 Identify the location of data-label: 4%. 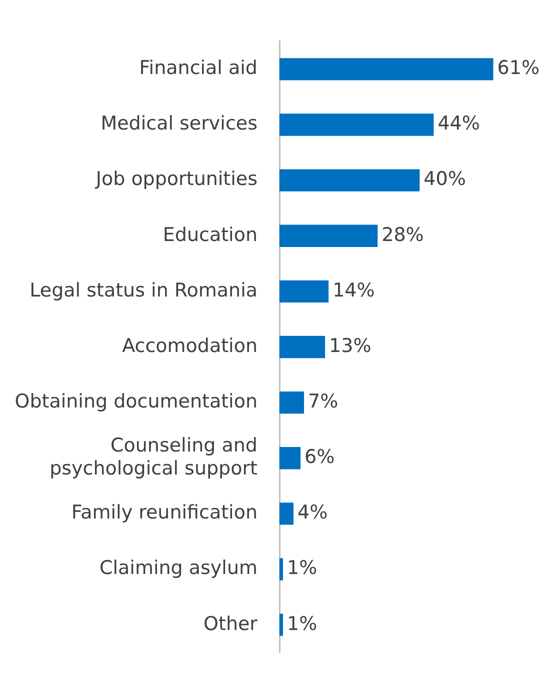
(313, 513).